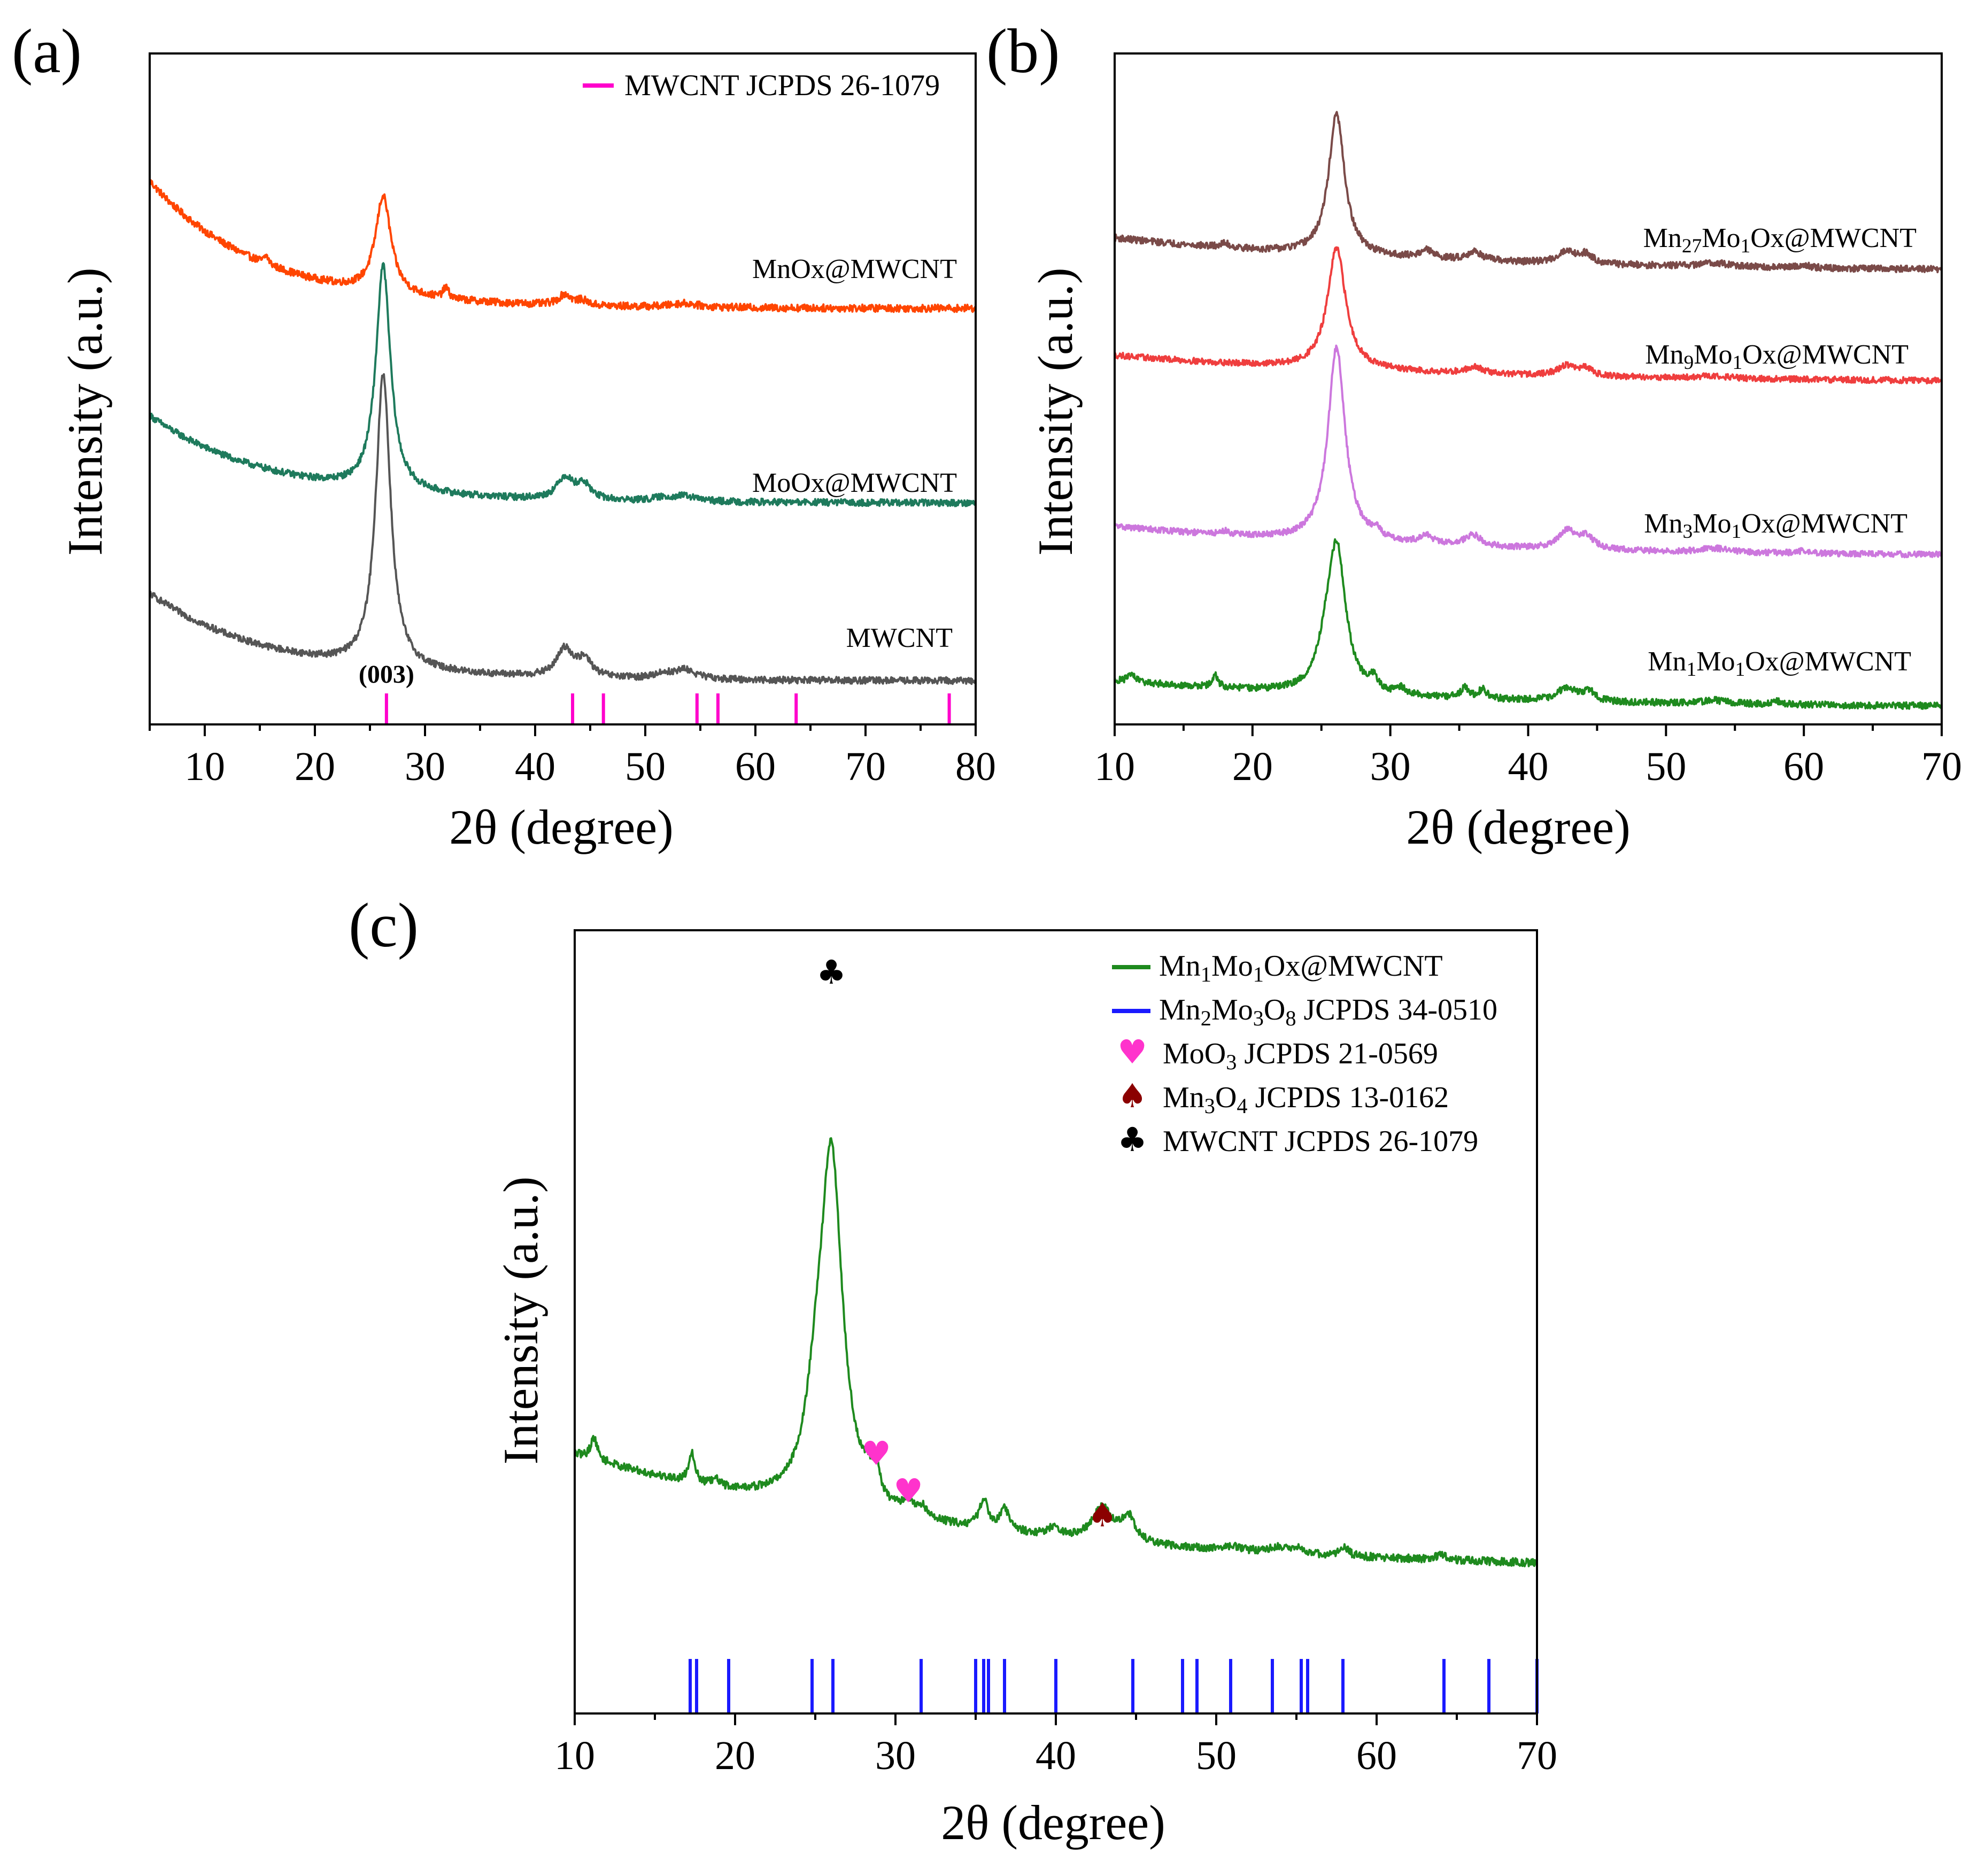 Image resolution: width=1962 pixels, height=1876 pixels. What do you see at coordinates (1023, 51) in the screenshot?
I see `panel-b-label: (b)` at bounding box center [1023, 51].